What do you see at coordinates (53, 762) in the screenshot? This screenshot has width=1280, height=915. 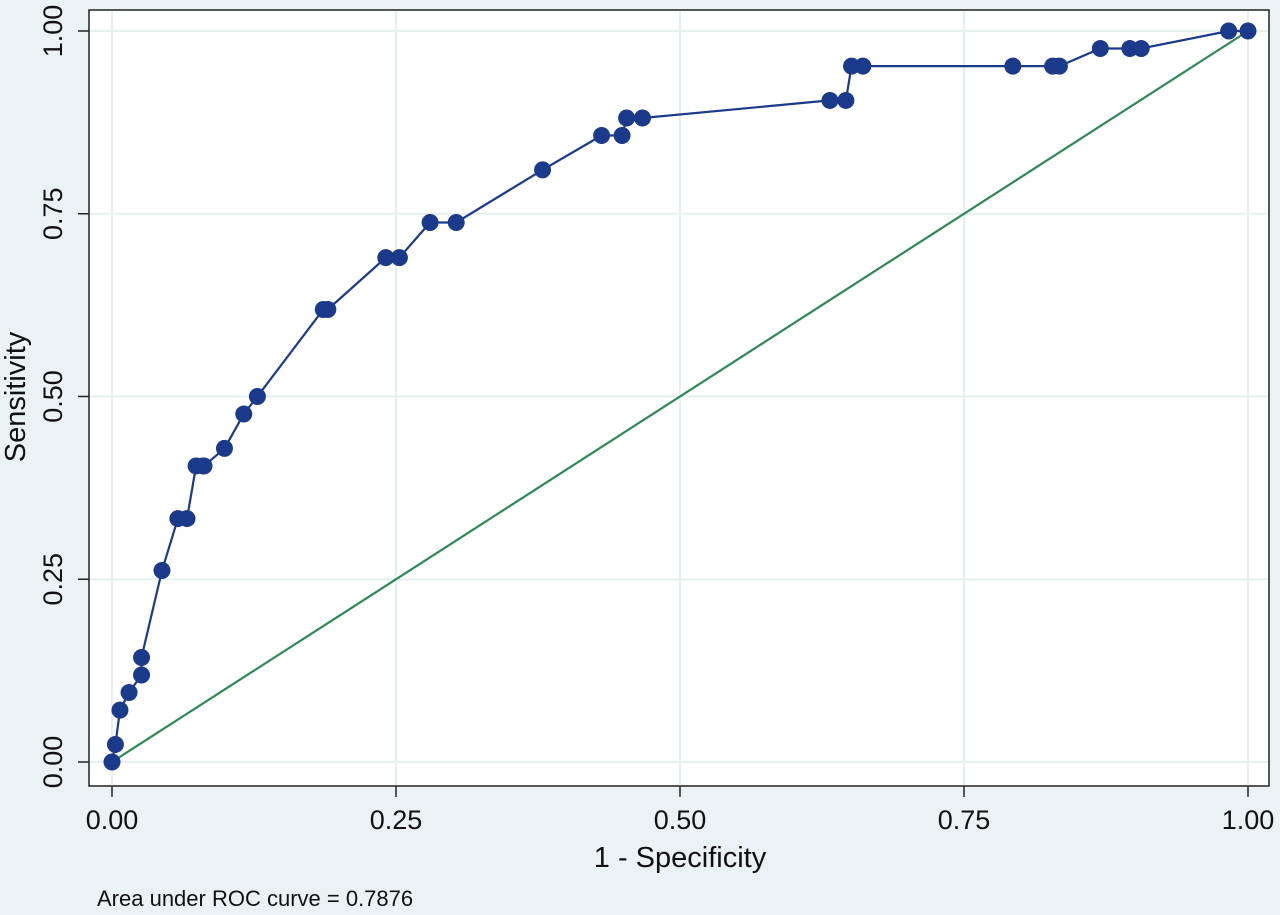 I see `y-tick-label: 0.00` at bounding box center [53, 762].